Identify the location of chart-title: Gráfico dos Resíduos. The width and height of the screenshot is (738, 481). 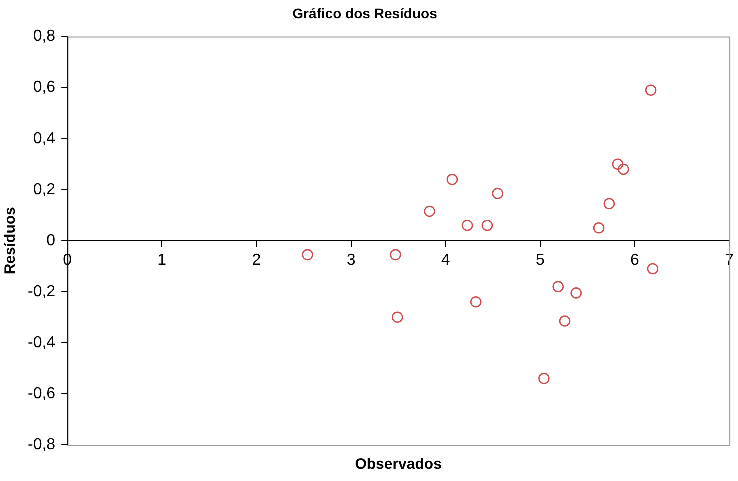
(365, 13).